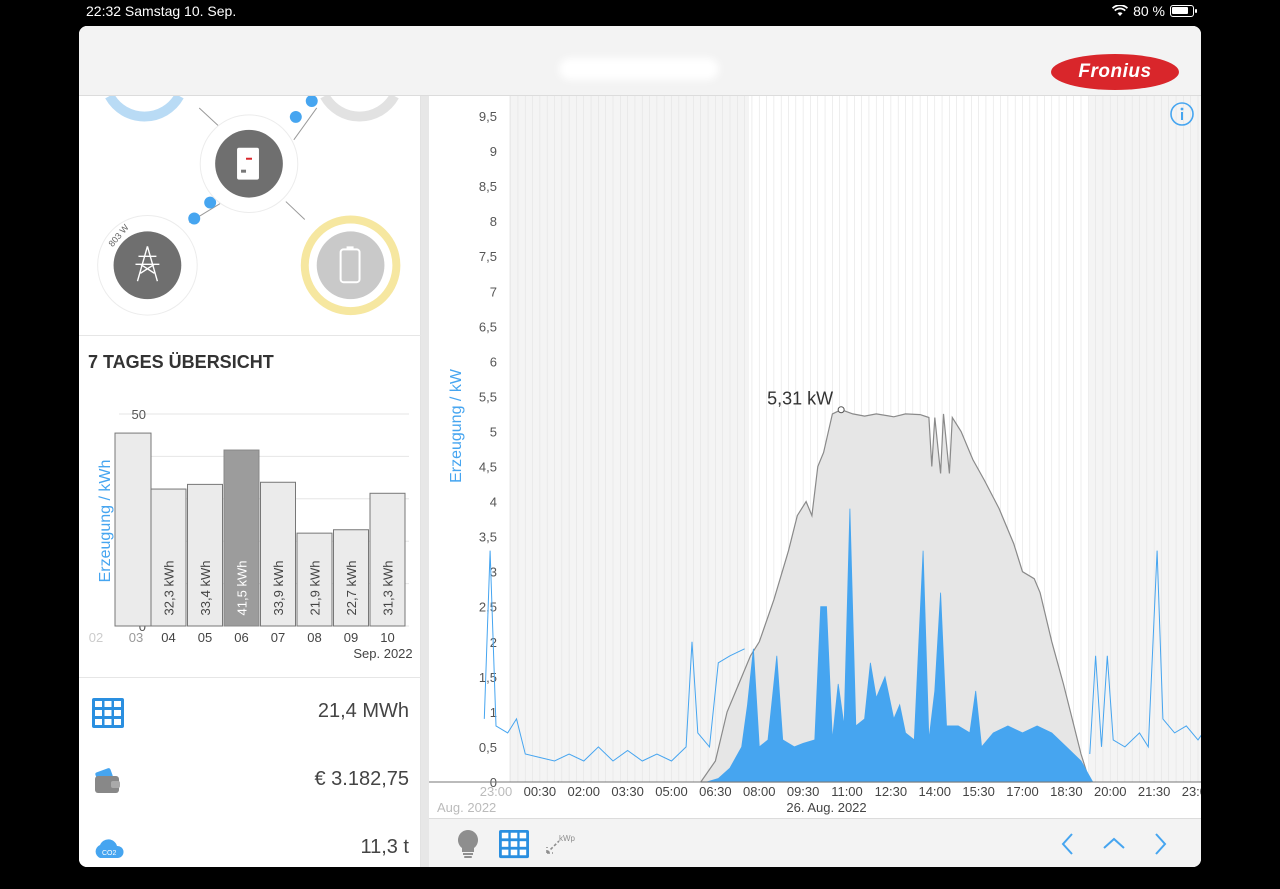  Describe the element at coordinates (250, 216) in the screenshot. I see `energy-flow-diagram: 803 W` at that location.